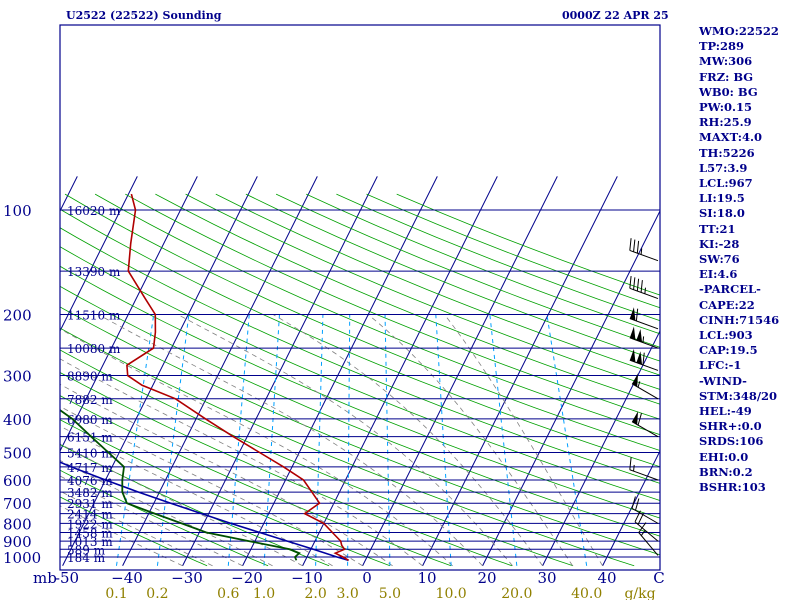 This screenshot has height=600, width=800. I want to click on height-label: 2931 m, so click(90, 504).